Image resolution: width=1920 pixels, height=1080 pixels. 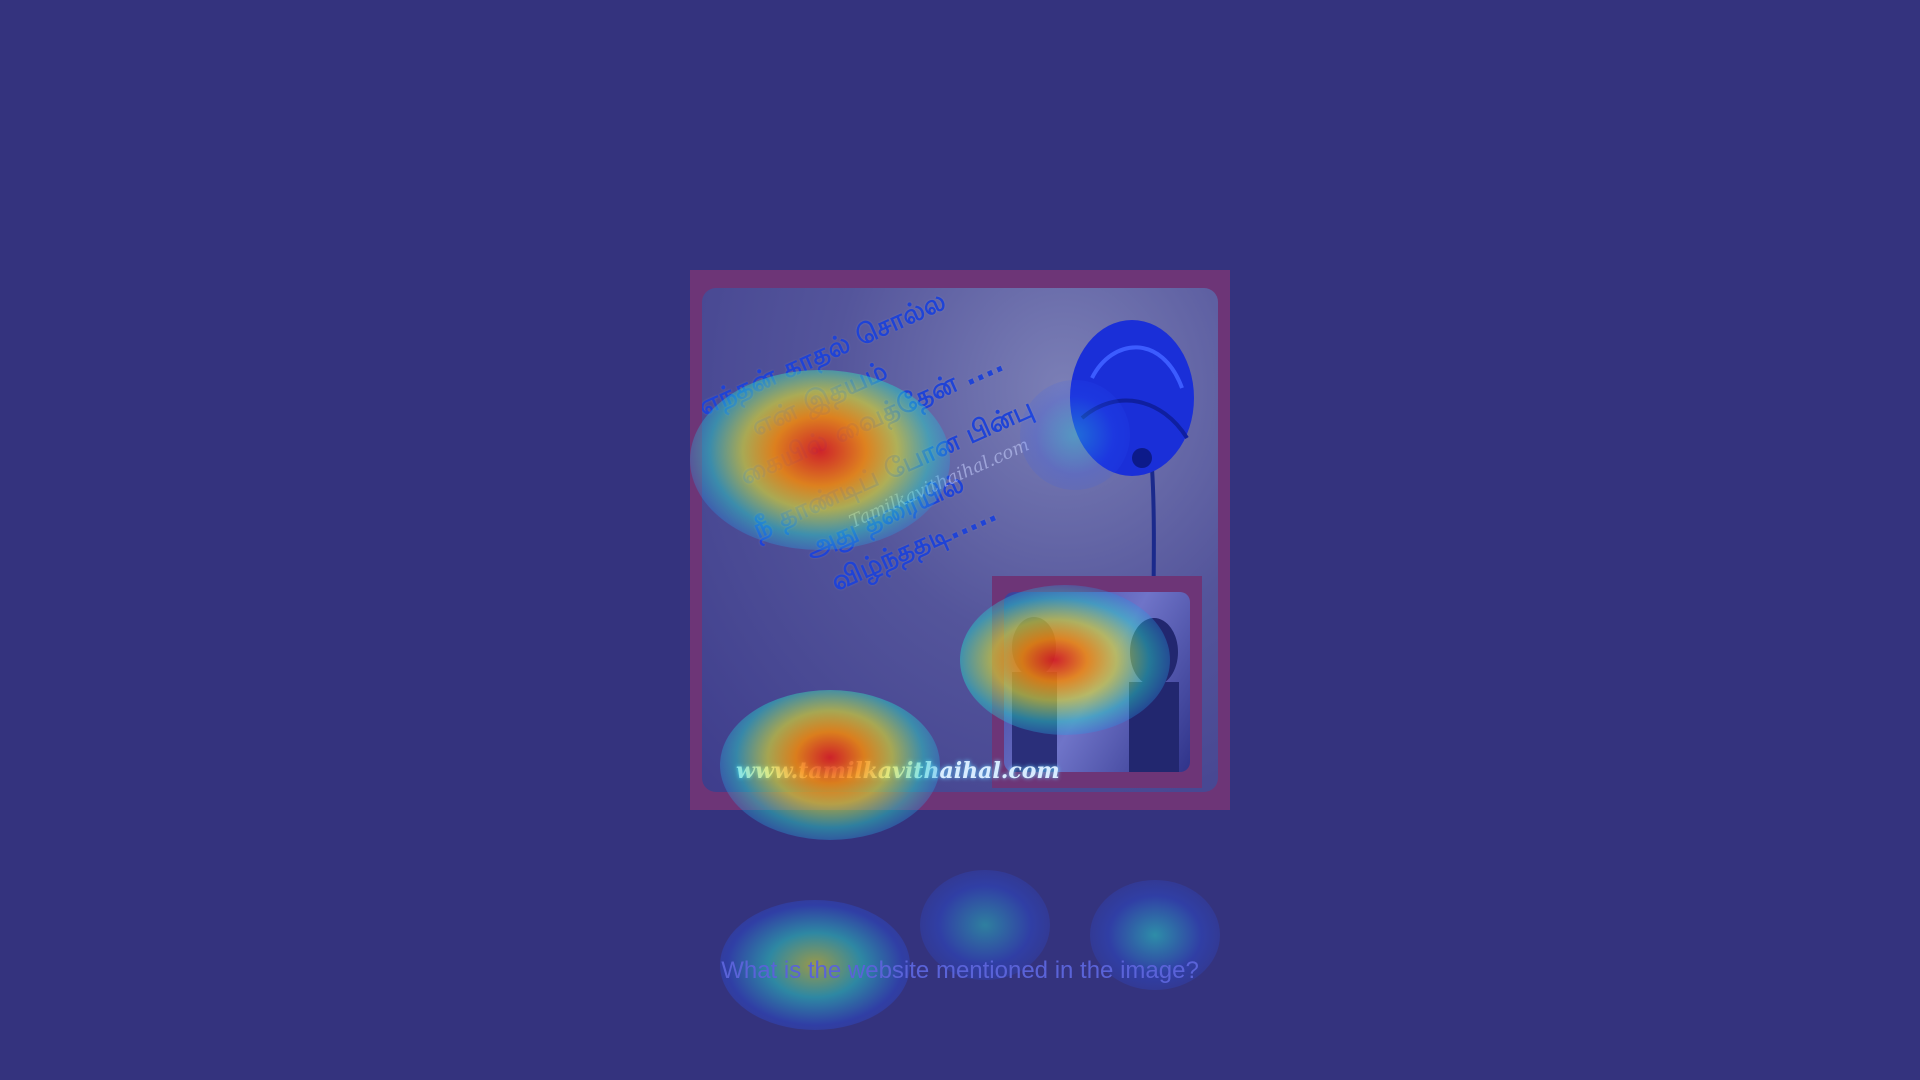 What do you see at coordinates (898, 771) in the screenshot?
I see `website-text: www.tamilkavithaihal.com` at bounding box center [898, 771].